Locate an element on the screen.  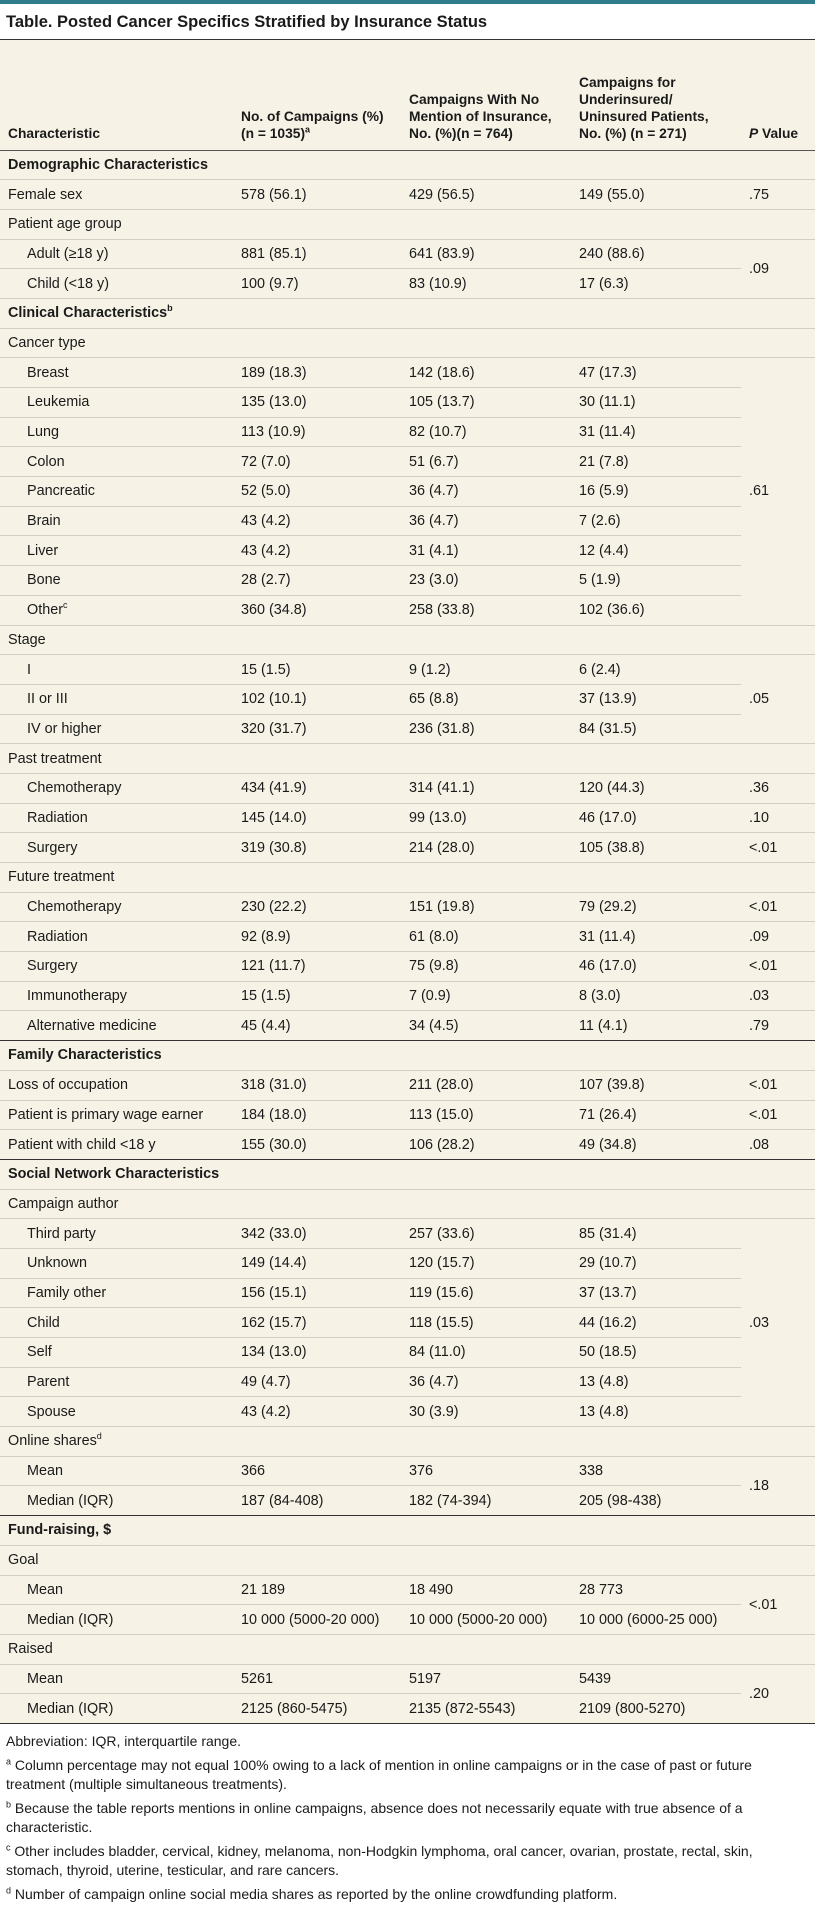
cell-no-mention: 641 (83.9) is located at coordinates (486, 253).